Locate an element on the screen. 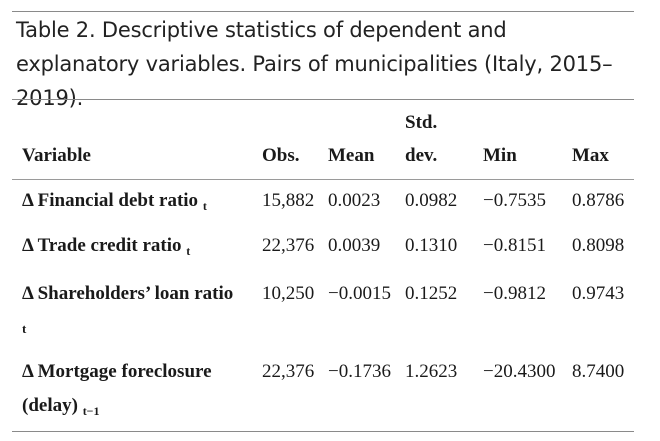 The height and width of the screenshot is (441, 660). cell-min: −20.4300 is located at coordinates (519, 371).